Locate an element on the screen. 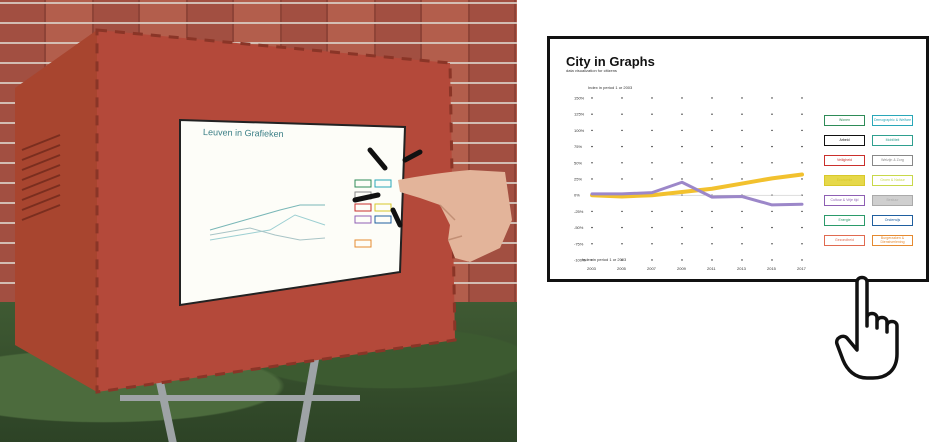 Image resolution: width=938 pixels, height=442 pixels. category-button-welzijn-zorg: Welzijn & Zorg is located at coordinates (892, 160).